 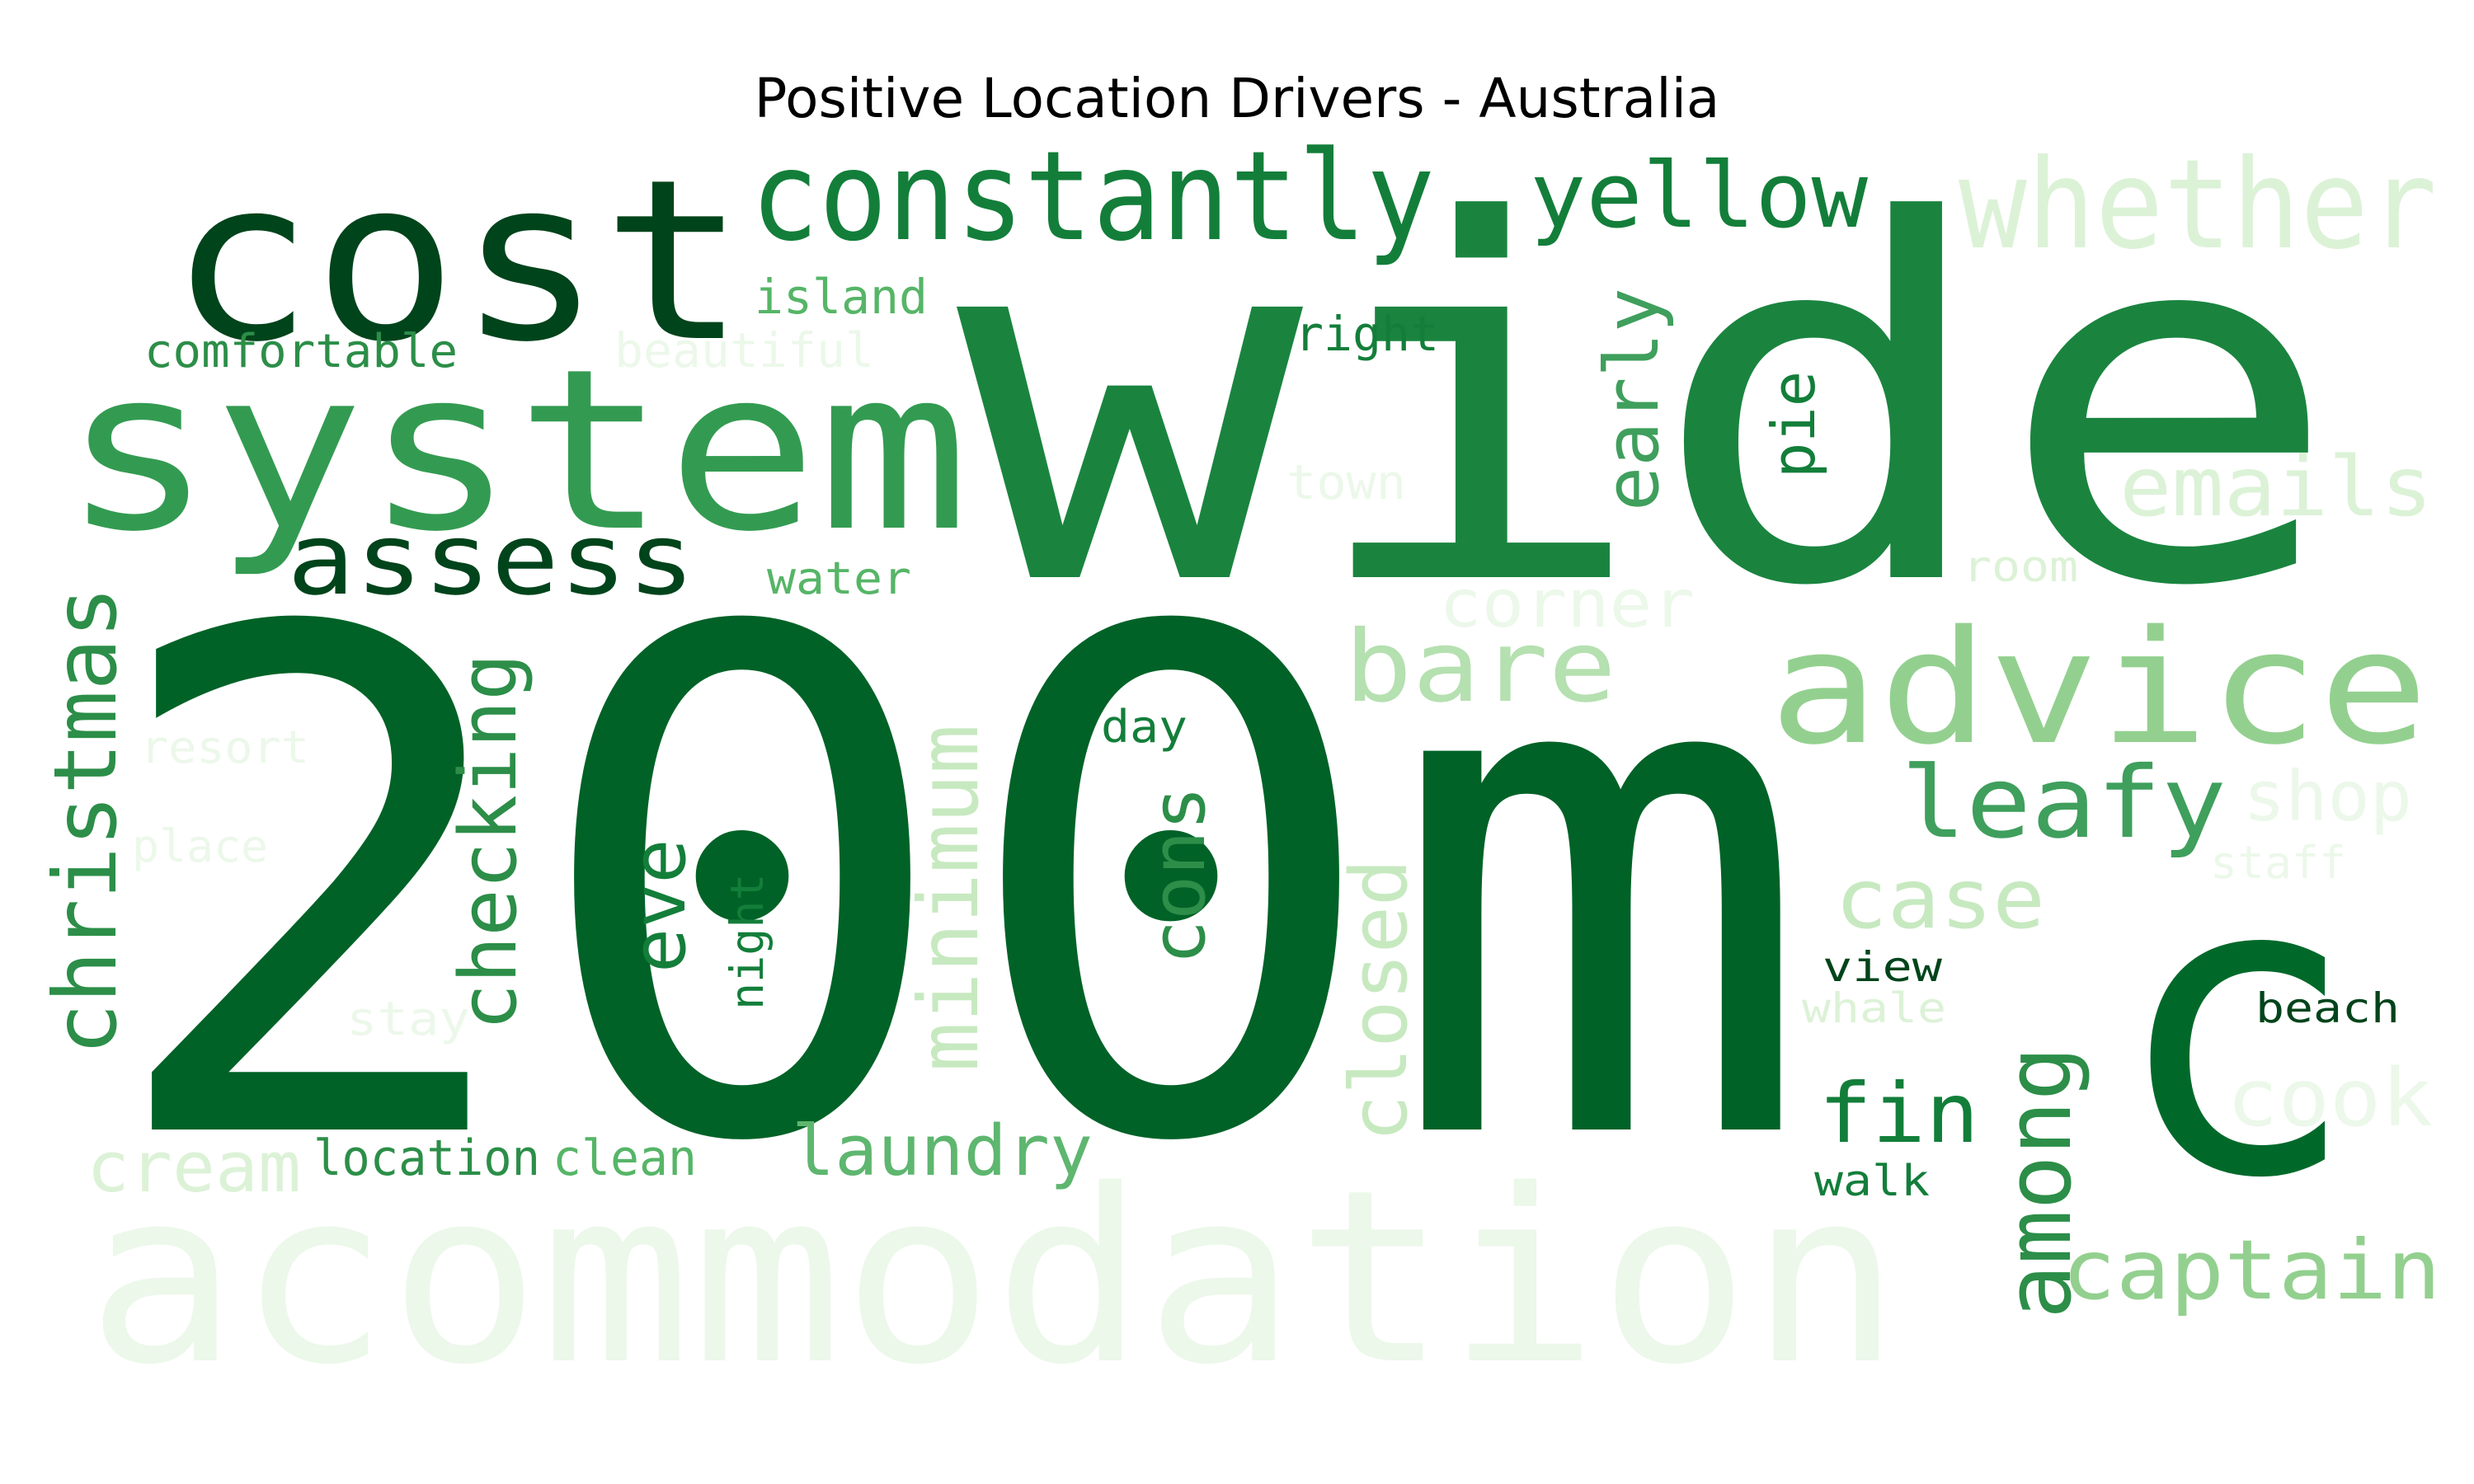 What do you see at coordinates (515, 450) in the screenshot?
I see `word-system: system` at bounding box center [515, 450].